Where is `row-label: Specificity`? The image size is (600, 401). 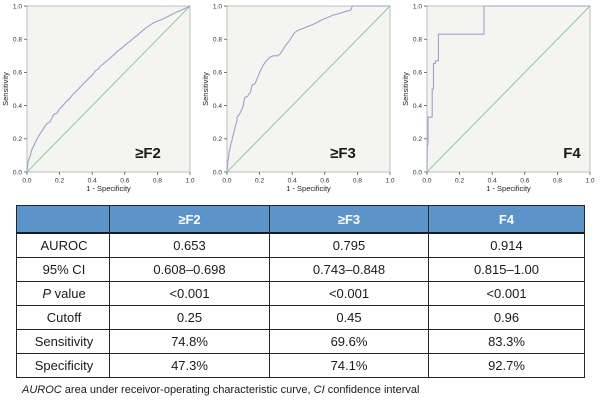 row-label: Specificity is located at coordinates (63, 365).